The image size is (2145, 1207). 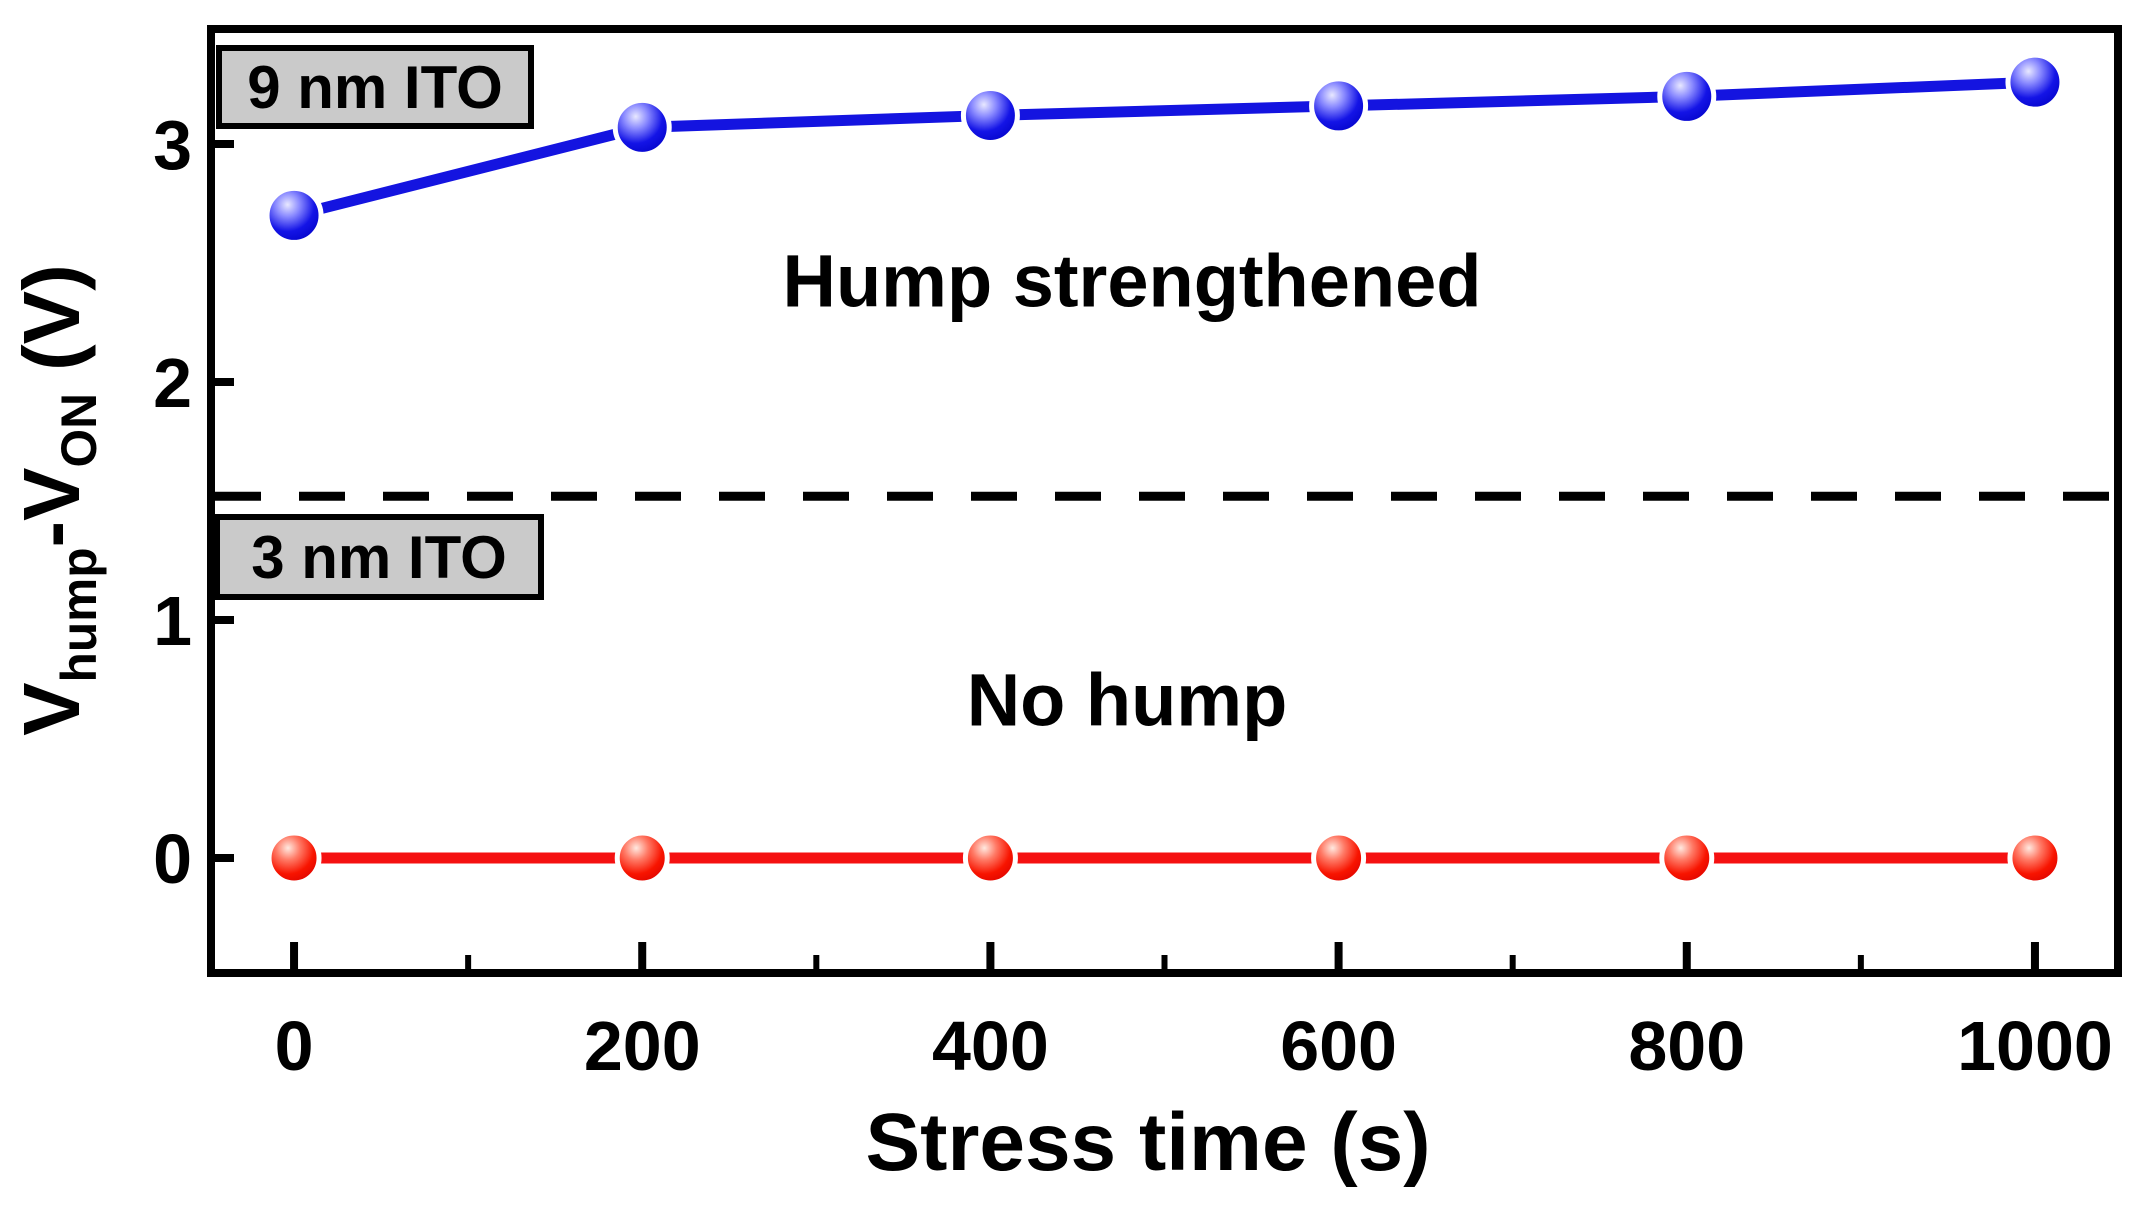 What do you see at coordinates (172, 145) in the screenshot?
I see `y-tick-label: 3` at bounding box center [172, 145].